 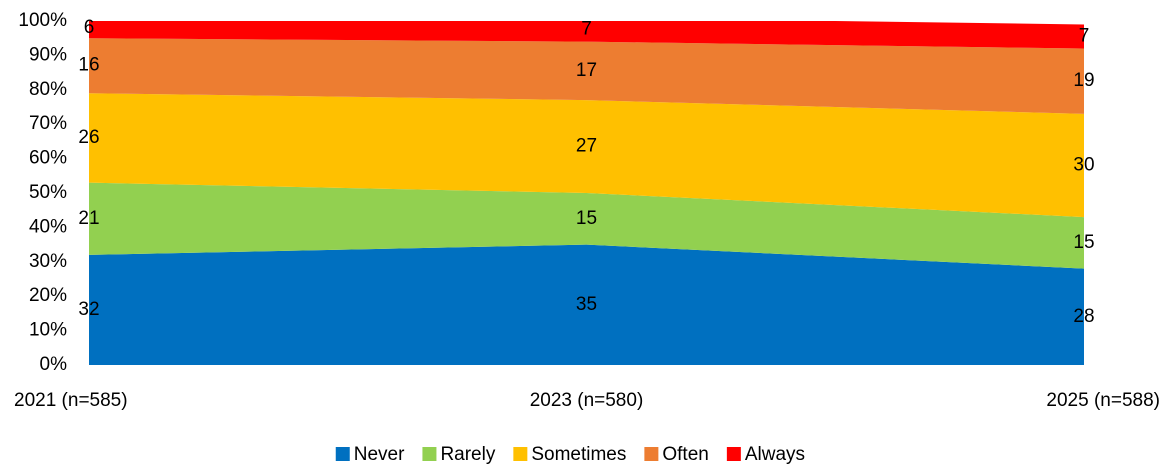 I want to click on legend-label: Always, so click(x=775, y=454).